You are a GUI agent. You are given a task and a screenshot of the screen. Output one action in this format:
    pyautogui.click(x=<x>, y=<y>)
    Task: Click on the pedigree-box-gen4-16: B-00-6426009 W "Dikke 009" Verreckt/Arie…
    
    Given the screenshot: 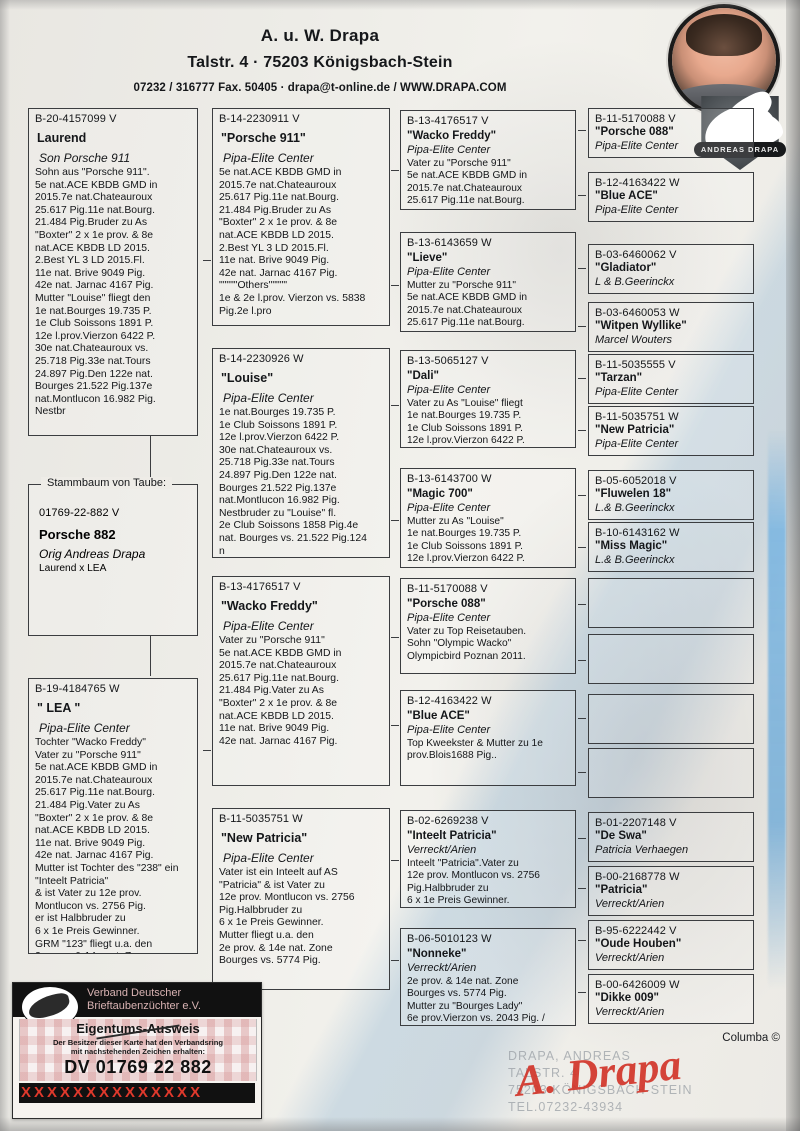 What is the action you would take?
    pyautogui.click(x=671, y=999)
    